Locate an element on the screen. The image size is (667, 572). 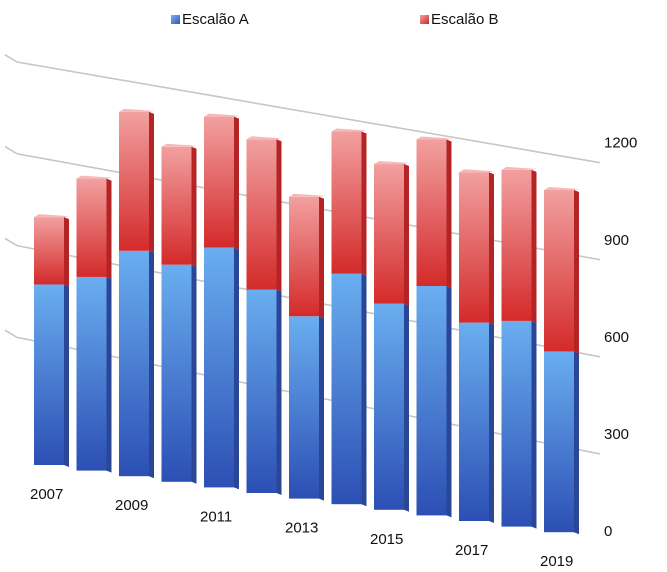
y-tick-label: 1200 is located at coordinates (620, 143).